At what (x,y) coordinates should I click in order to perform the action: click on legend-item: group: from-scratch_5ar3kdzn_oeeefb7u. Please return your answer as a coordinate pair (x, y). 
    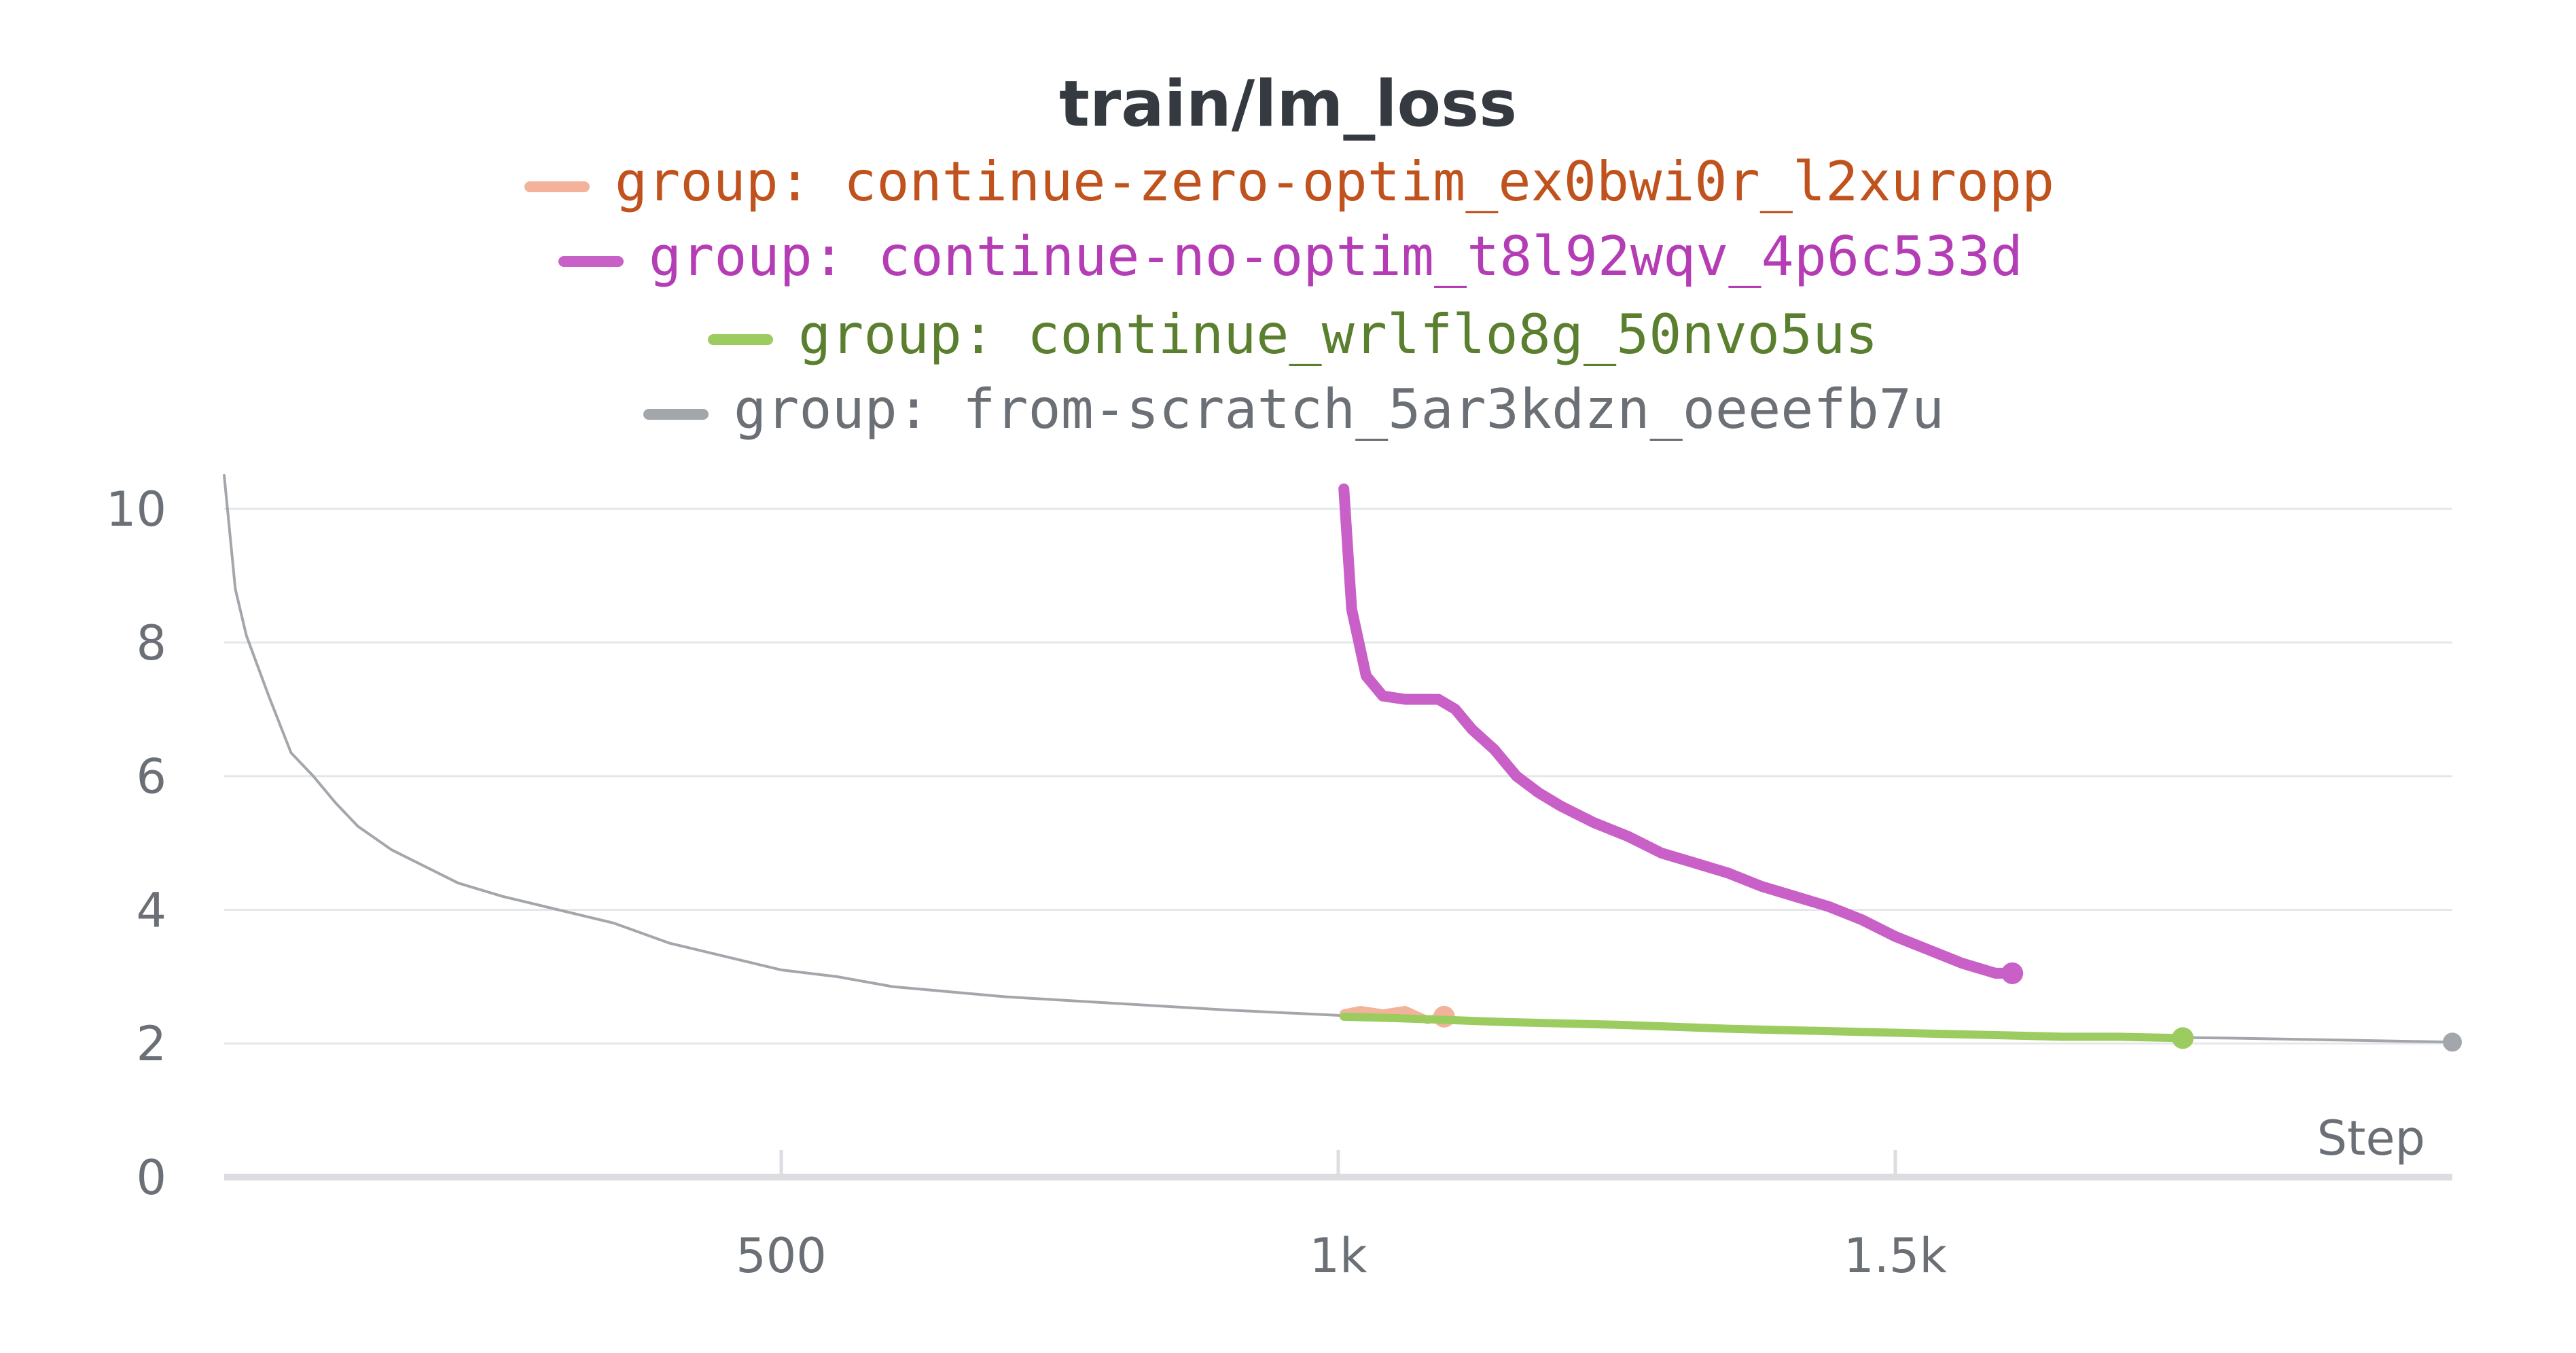
    Looking at the image, I should click on (1293, 409).